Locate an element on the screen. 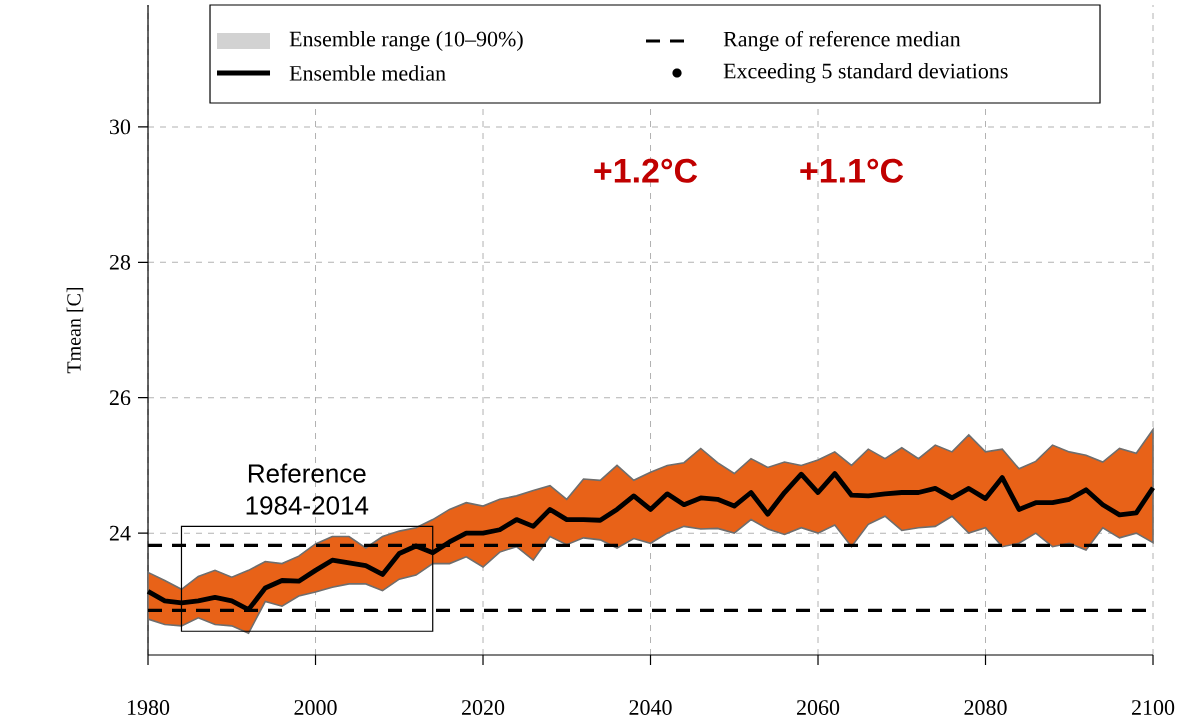  annotation: Ensemble range (10–90%) is located at coordinates (406, 41).